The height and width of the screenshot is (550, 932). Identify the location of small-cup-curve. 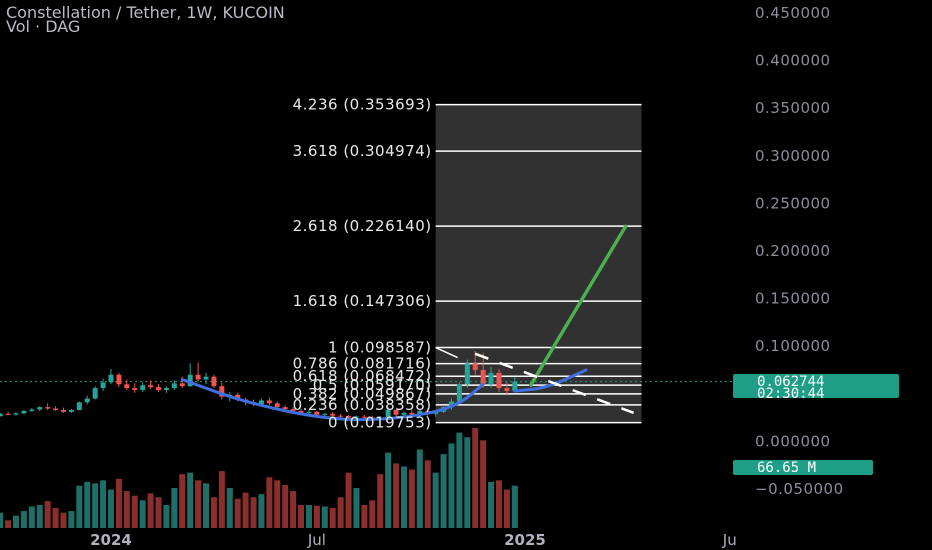
(550, 380).